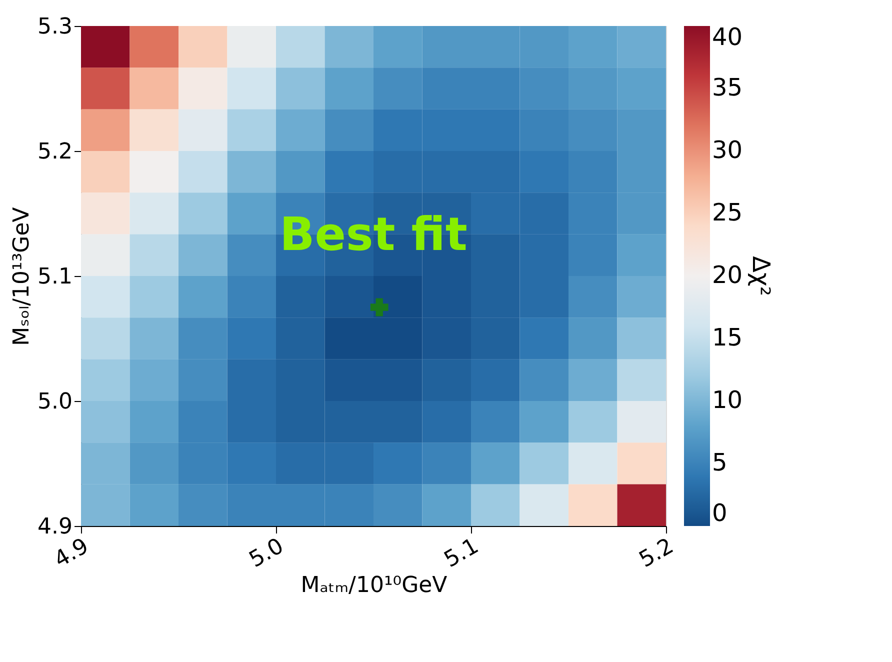 This screenshot has width=892, height=662. Describe the element at coordinates (720, 462) in the screenshot. I see `color-bar-label: 5` at that location.